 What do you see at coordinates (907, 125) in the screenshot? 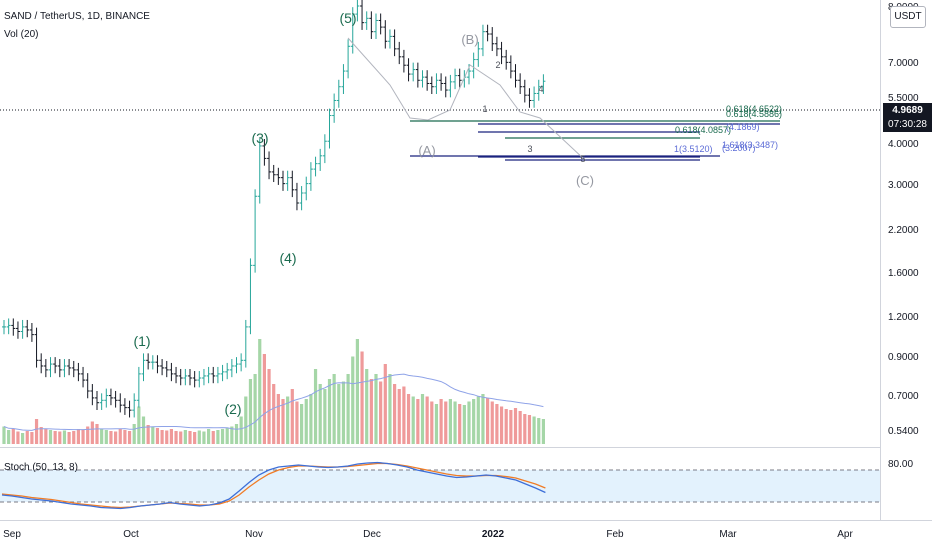
I see `bar-countdown-tag: 07:30:28` at bounding box center [907, 125].